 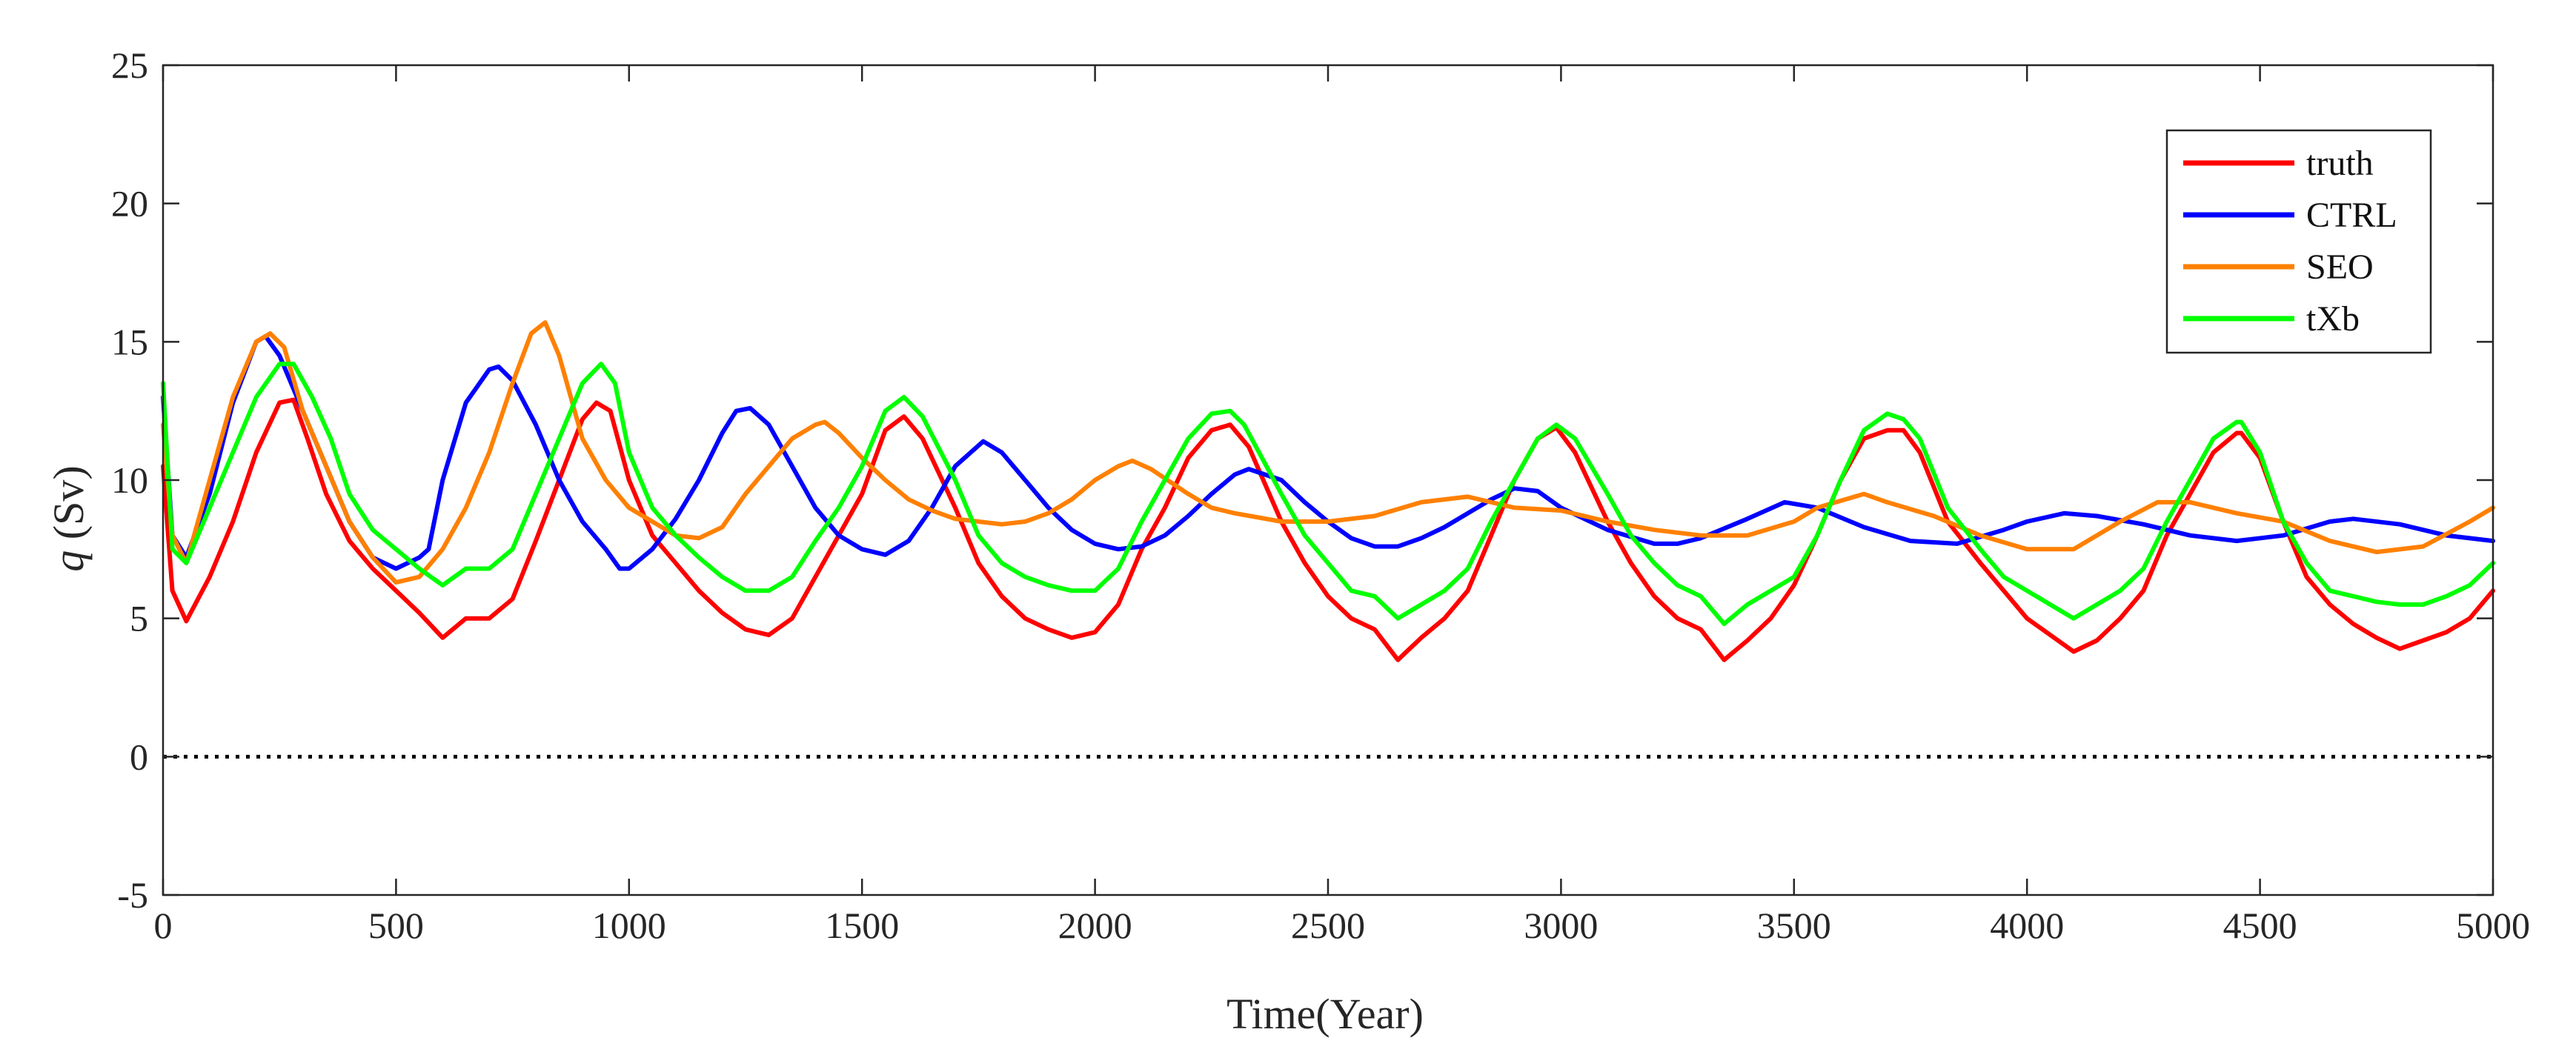 What do you see at coordinates (2493, 925) in the screenshot?
I see `x-tick-label: 5000` at bounding box center [2493, 925].